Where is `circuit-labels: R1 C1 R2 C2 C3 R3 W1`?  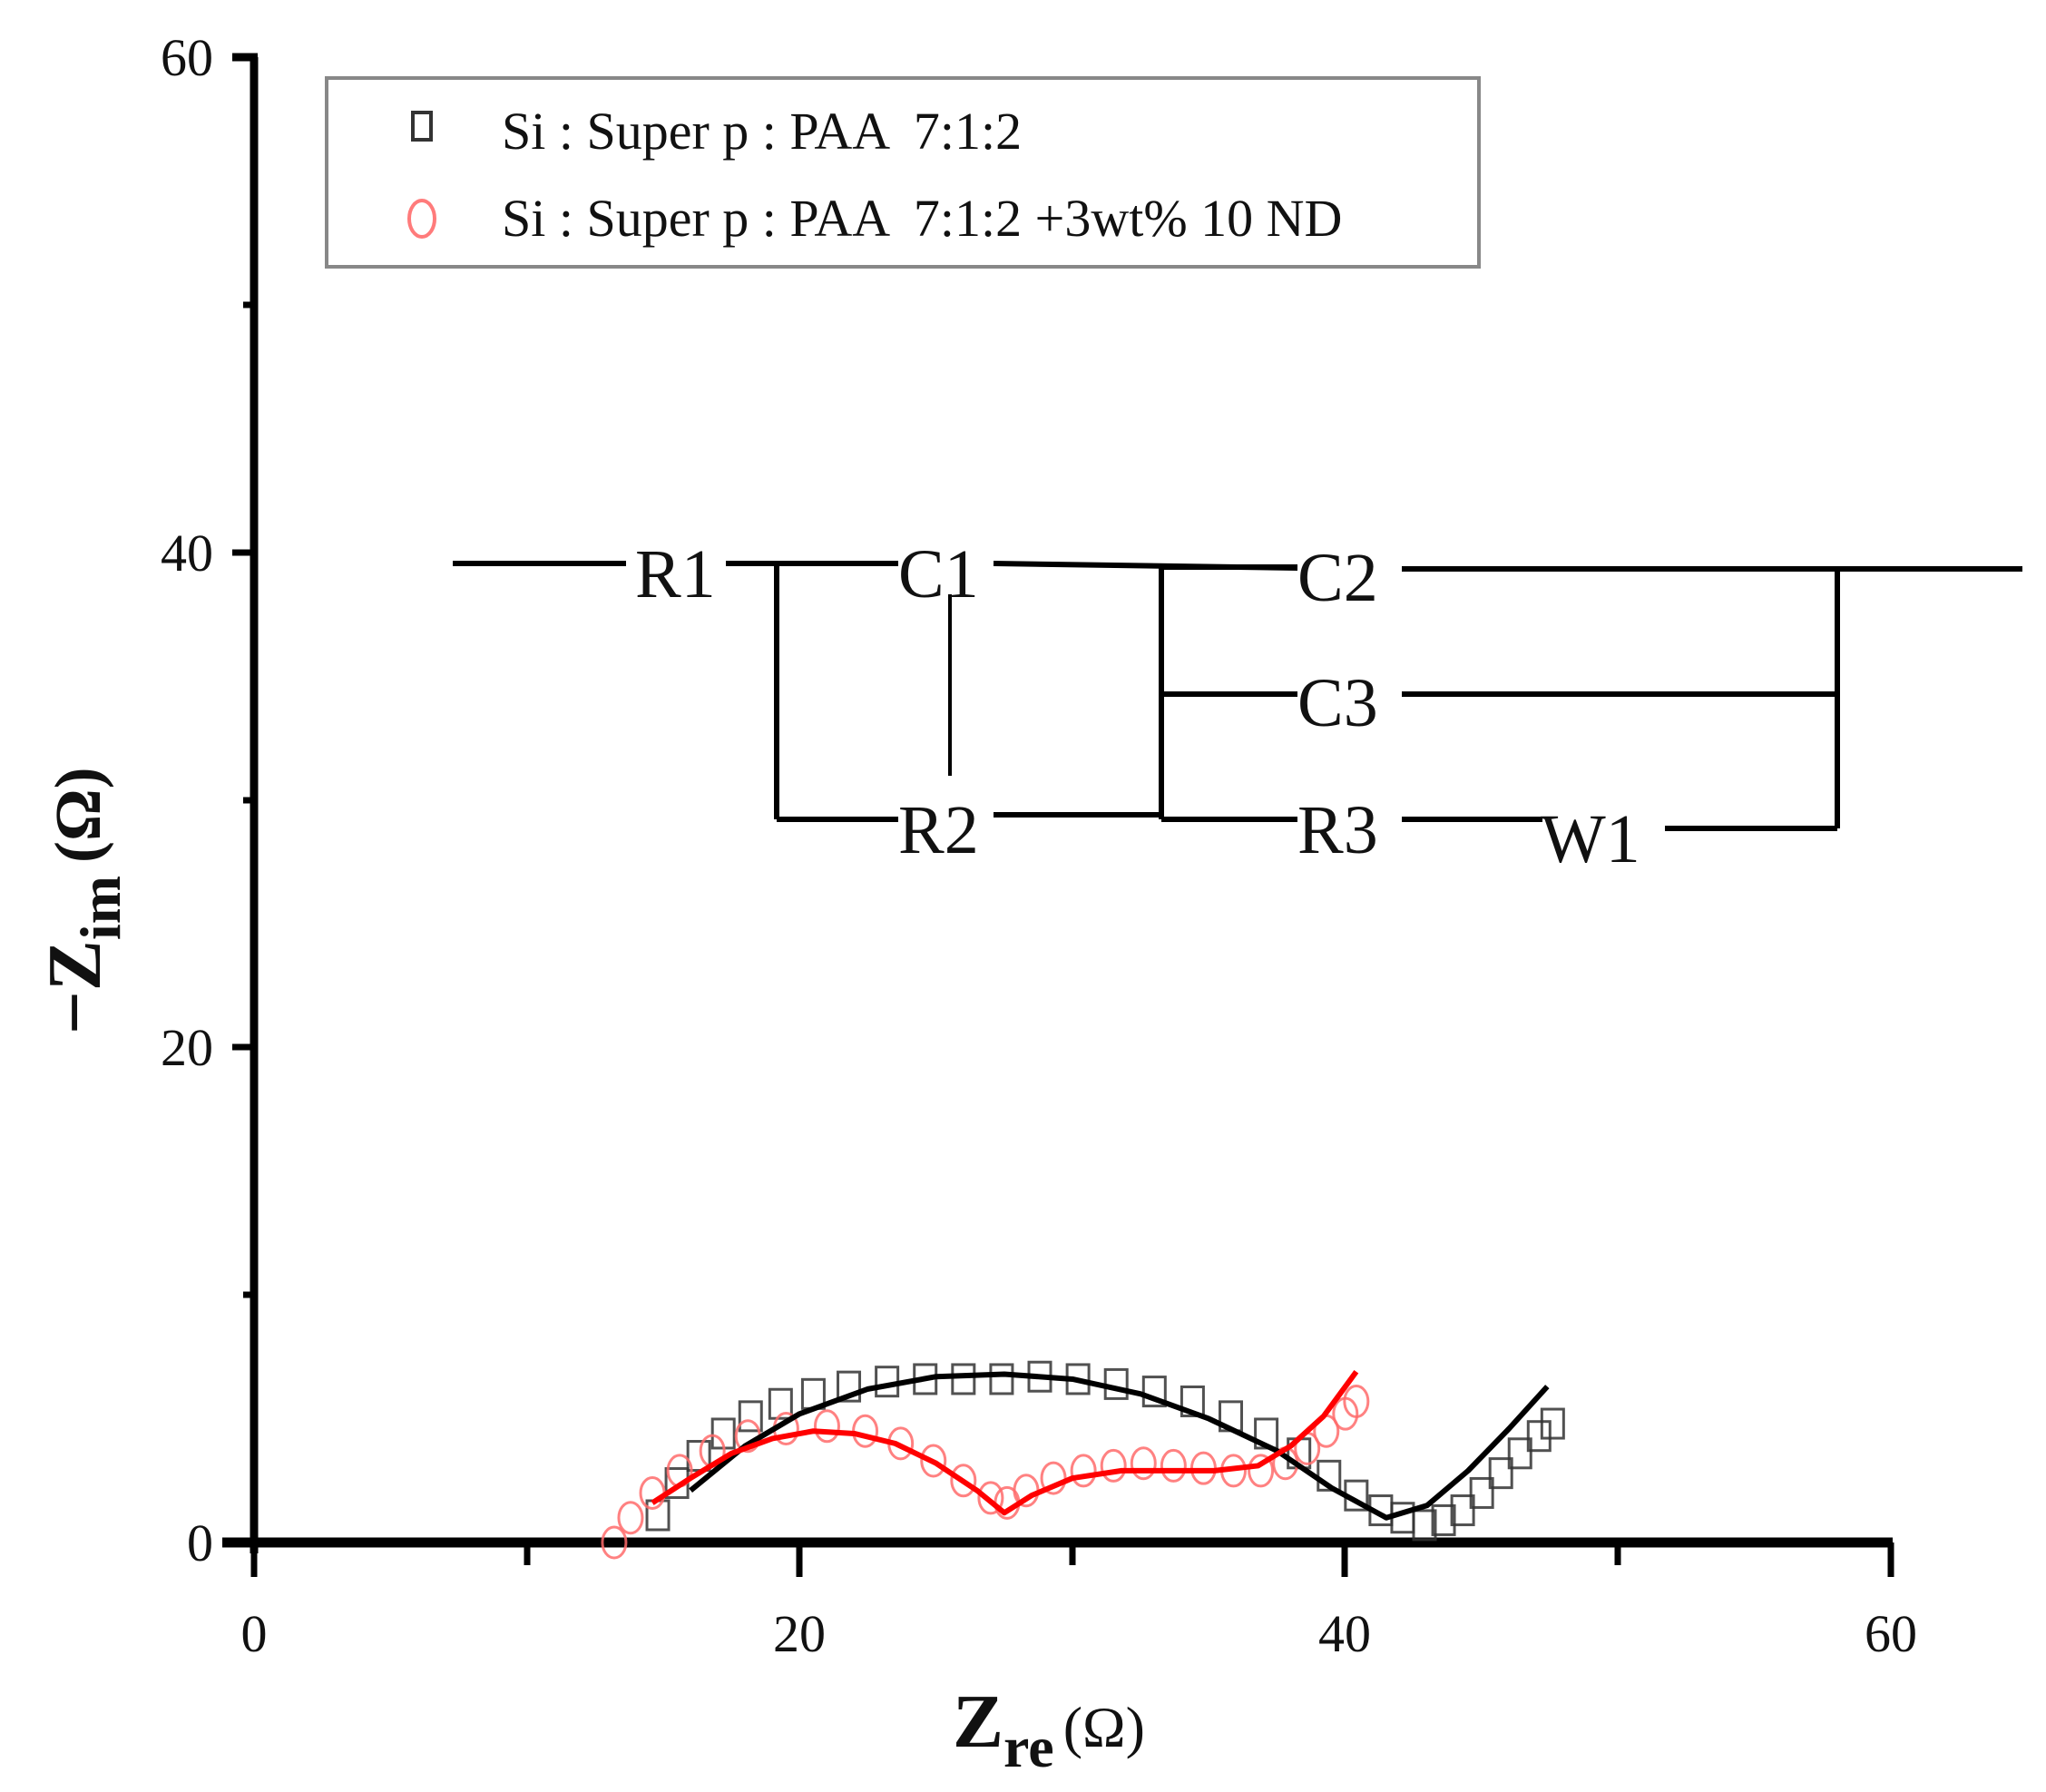
circuit-labels: R1 C1 R2 C2 C3 R3 W1 is located at coordinates (1137, 706).